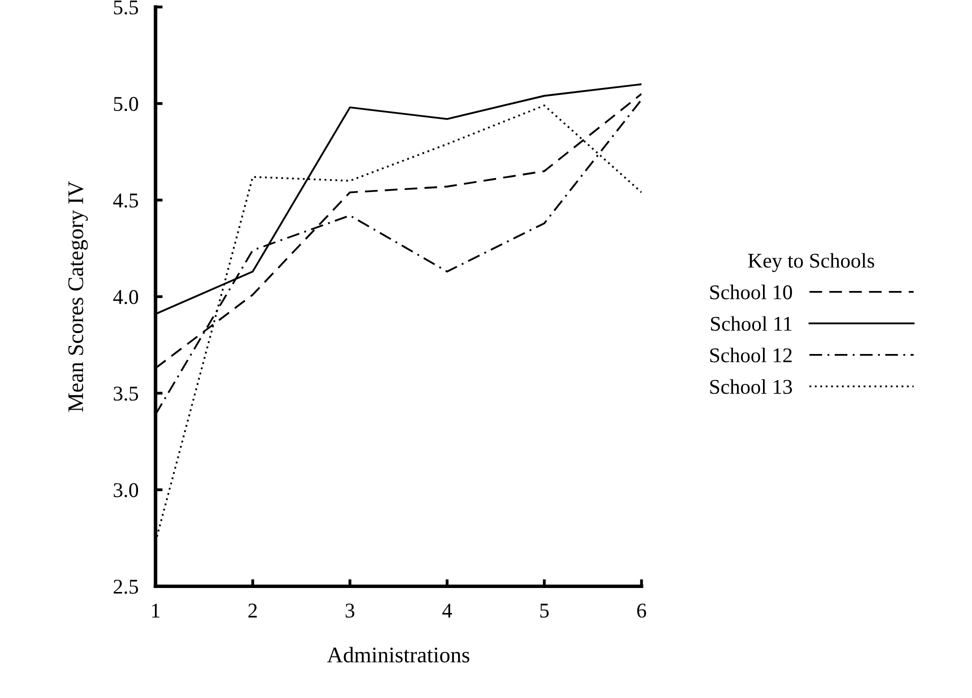 Image resolution: width=972 pixels, height=698 pixels. I want to click on x-axis-title: Administrations, so click(398, 654).